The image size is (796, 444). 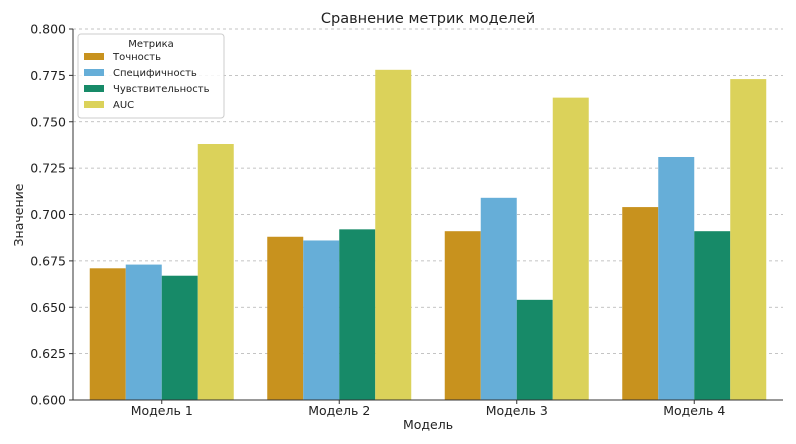 What do you see at coordinates (155, 73) in the screenshot?
I see `legend-entry: Специфичность` at bounding box center [155, 73].